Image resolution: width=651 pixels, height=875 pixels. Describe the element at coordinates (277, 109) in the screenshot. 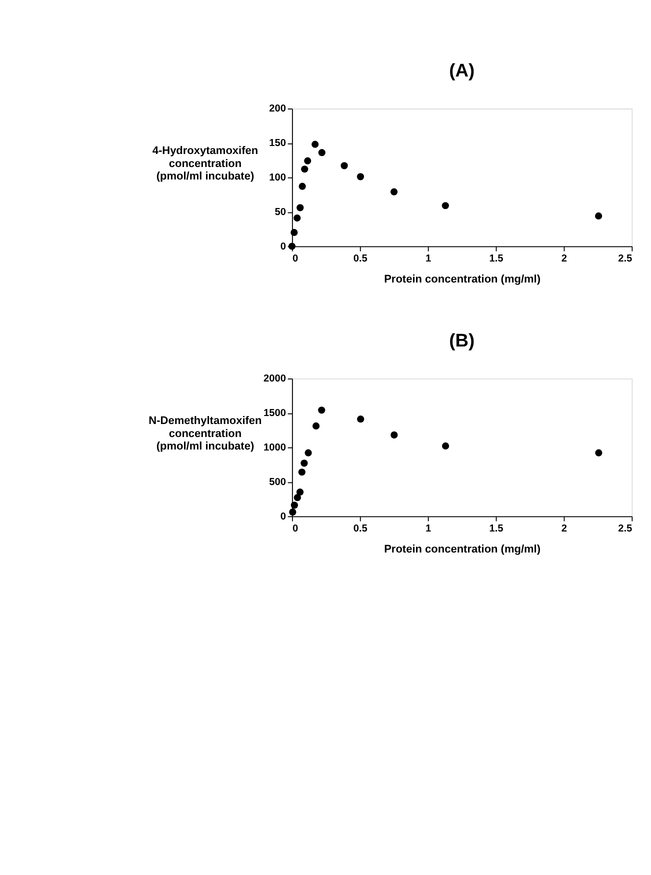

I see `y-tick-label: 200` at that location.